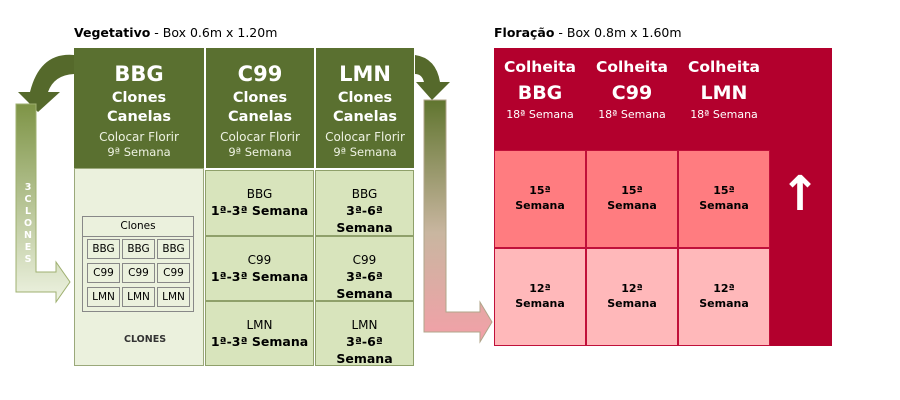  Describe the element at coordinates (432, 77) in the screenshot. I see `curved-arrow-right` at that location.